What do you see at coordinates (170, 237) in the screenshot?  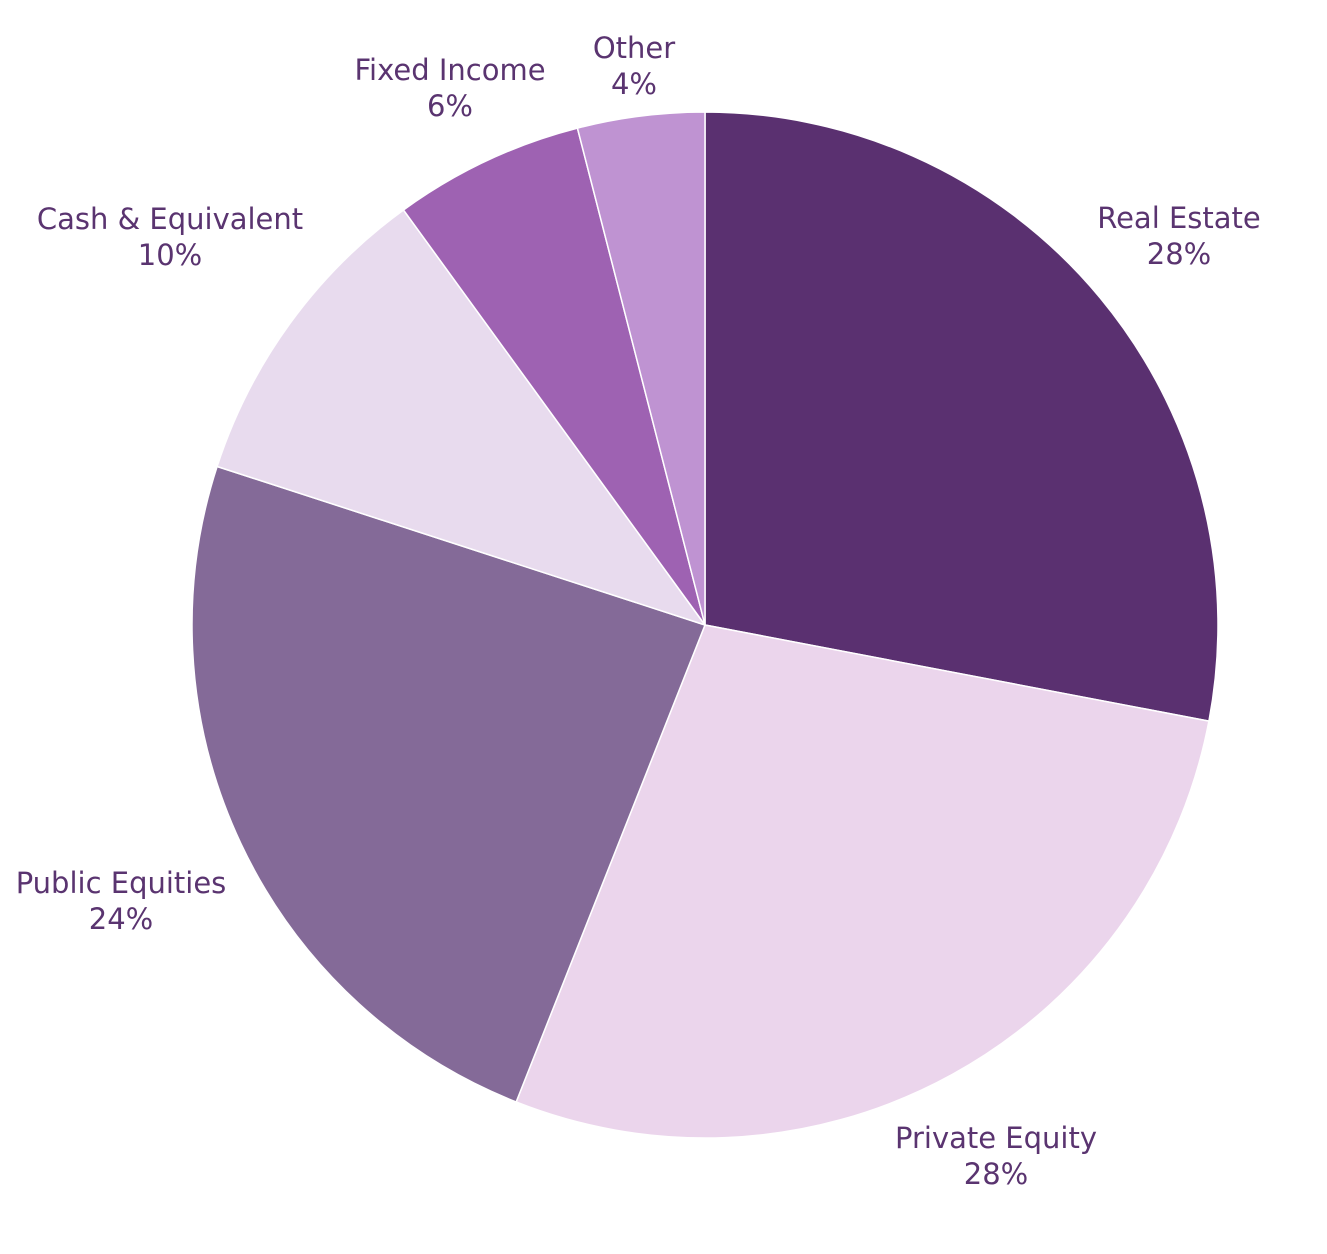 I see `slice-label-cash-equivalent: Cash & Equivalent 10%` at bounding box center [170, 237].